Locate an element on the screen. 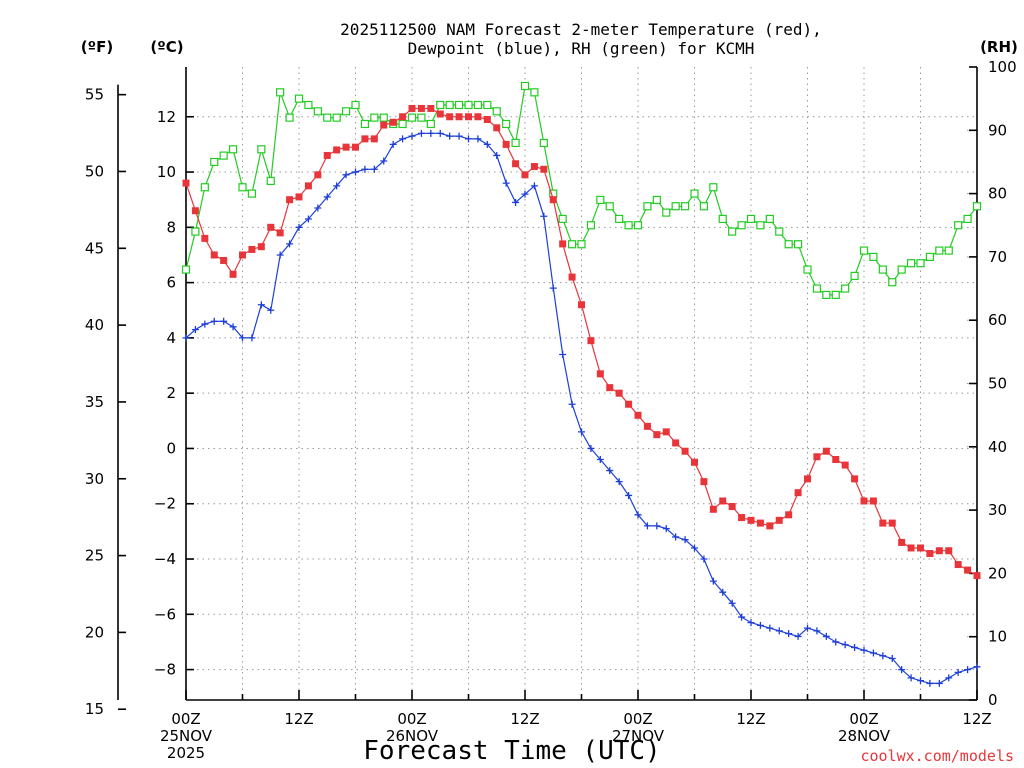 The image size is (1024, 768). fahrenheit-tick-label: 35 is located at coordinates (94, 402).